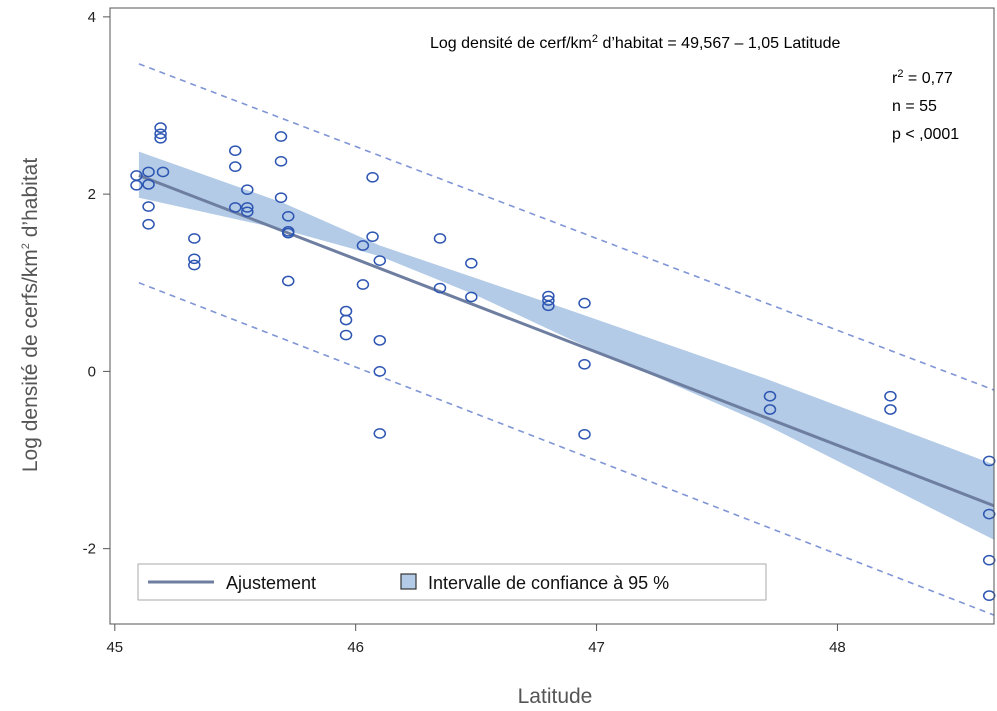  Describe the element at coordinates (89, 549) in the screenshot. I see `y-tick-label: -2` at that location.